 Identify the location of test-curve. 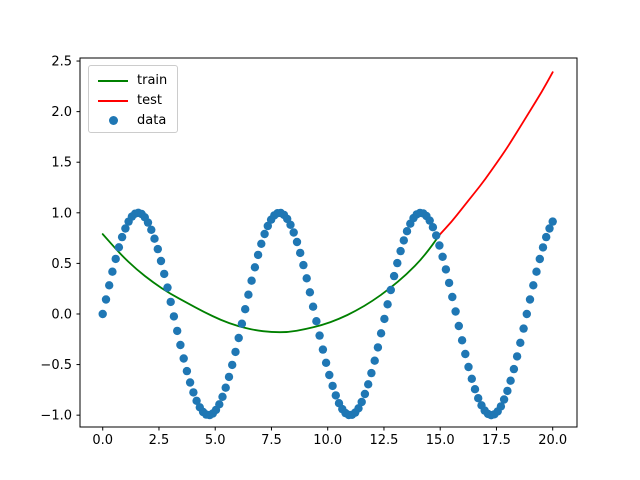
(496, 153).